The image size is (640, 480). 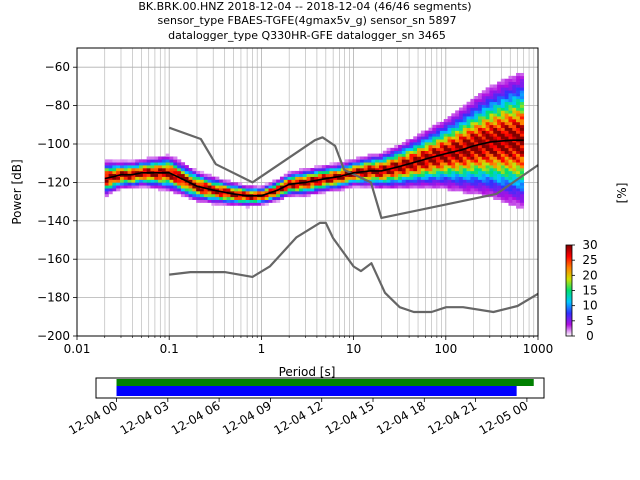 What do you see at coordinates (589, 306) in the screenshot?
I see `colorbar-tick-label: 10` at bounding box center [589, 306].